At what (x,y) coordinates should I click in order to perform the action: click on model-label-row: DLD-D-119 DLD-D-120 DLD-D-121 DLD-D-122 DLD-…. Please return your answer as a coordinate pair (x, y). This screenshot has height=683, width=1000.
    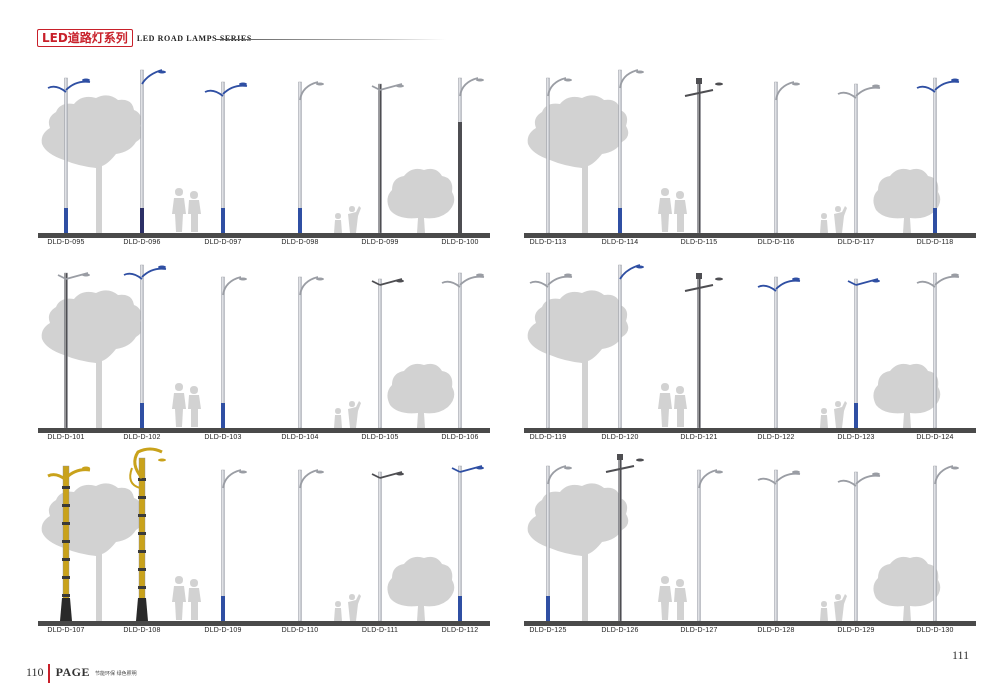
    Looking at the image, I should click on (750, 438).